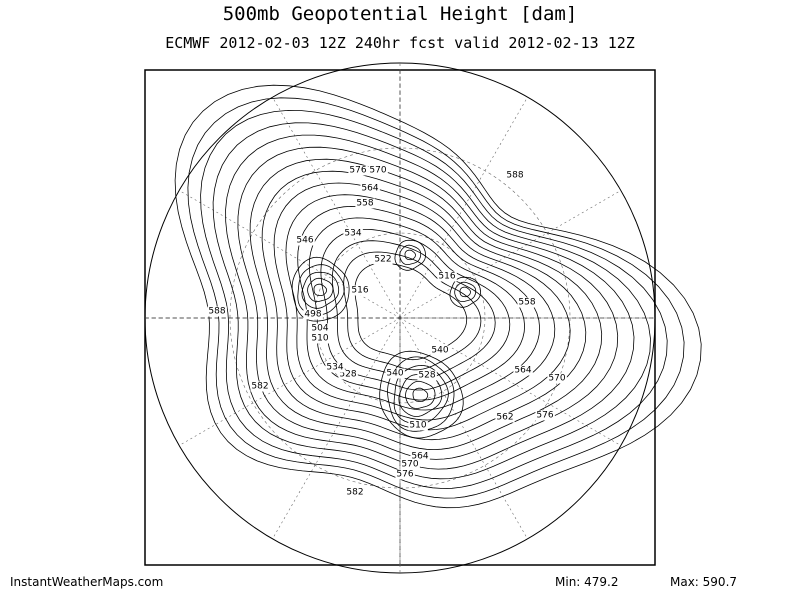 The height and width of the screenshot is (600, 800). I want to click on contour-label: 546, so click(304, 241).